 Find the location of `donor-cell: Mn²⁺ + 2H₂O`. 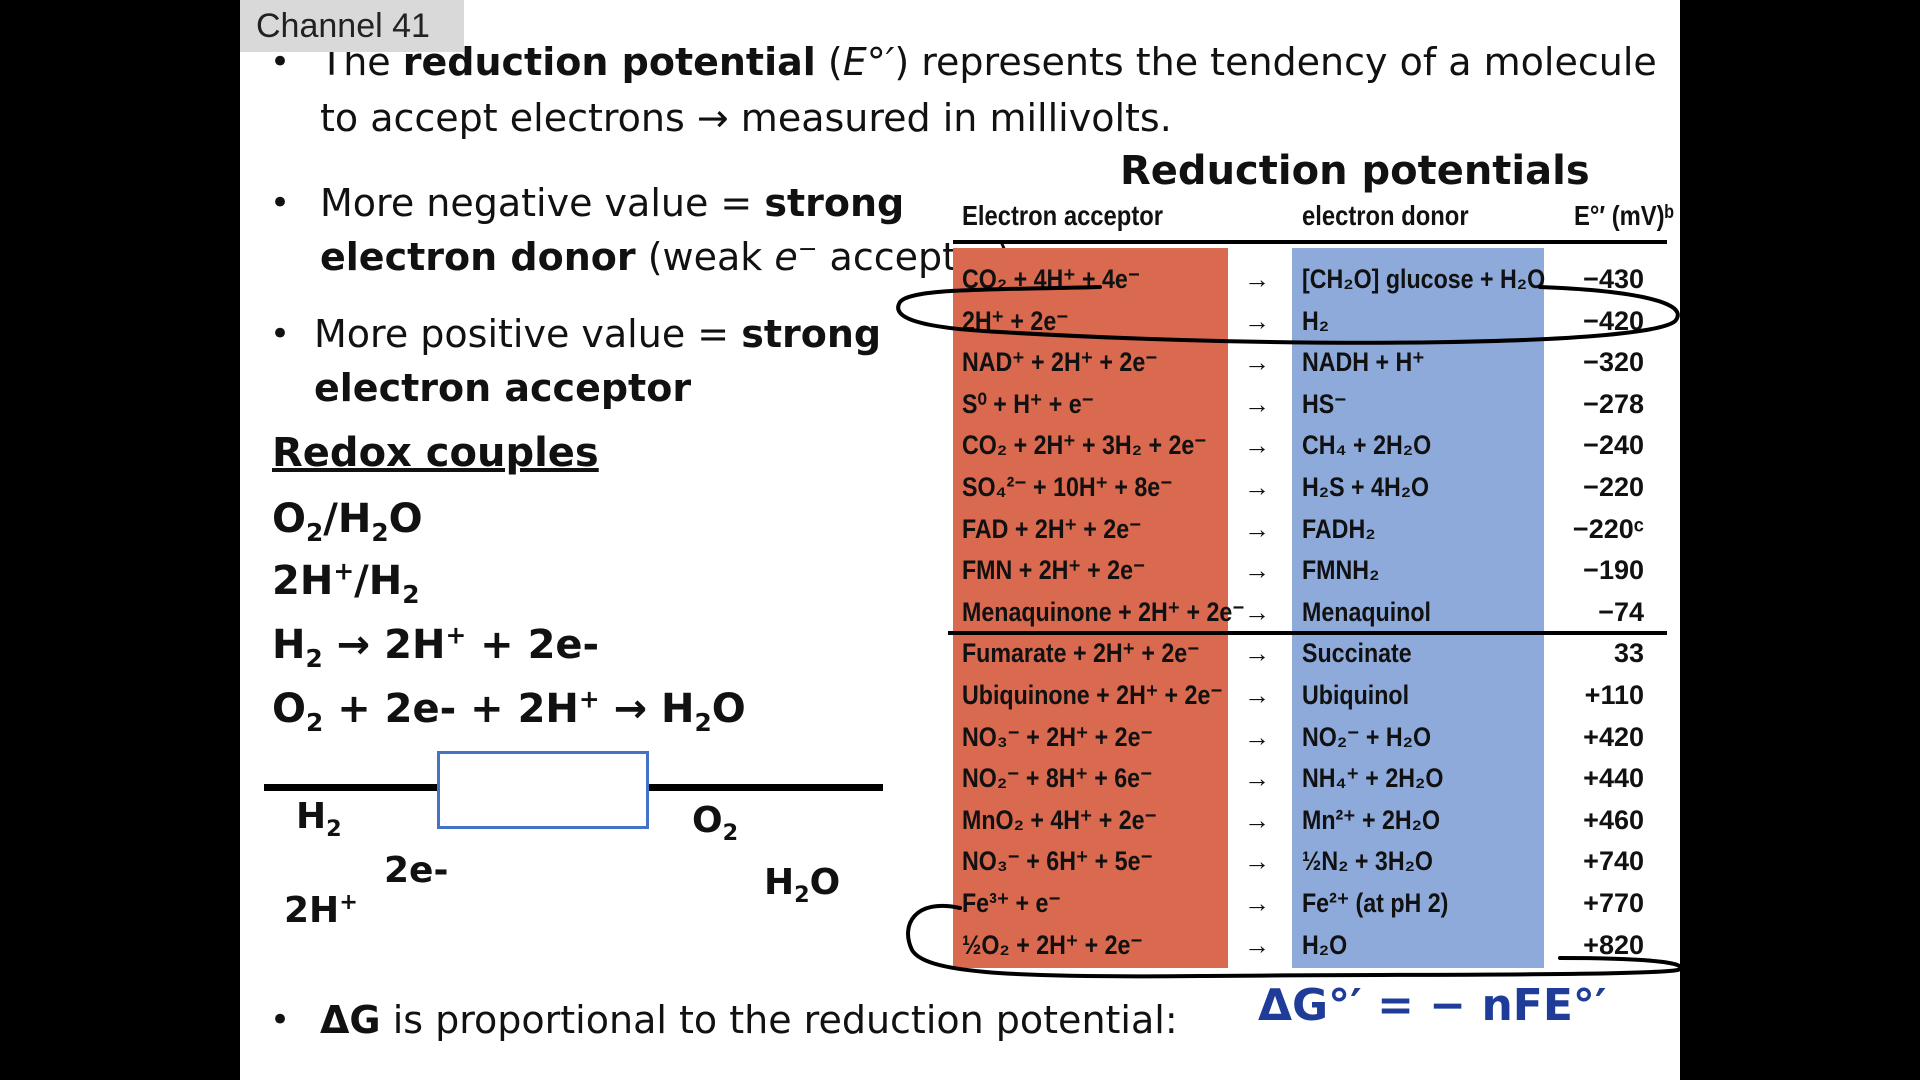

donor-cell: Mn²⁺ + 2H₂O is located at coordinates (1371, 819).